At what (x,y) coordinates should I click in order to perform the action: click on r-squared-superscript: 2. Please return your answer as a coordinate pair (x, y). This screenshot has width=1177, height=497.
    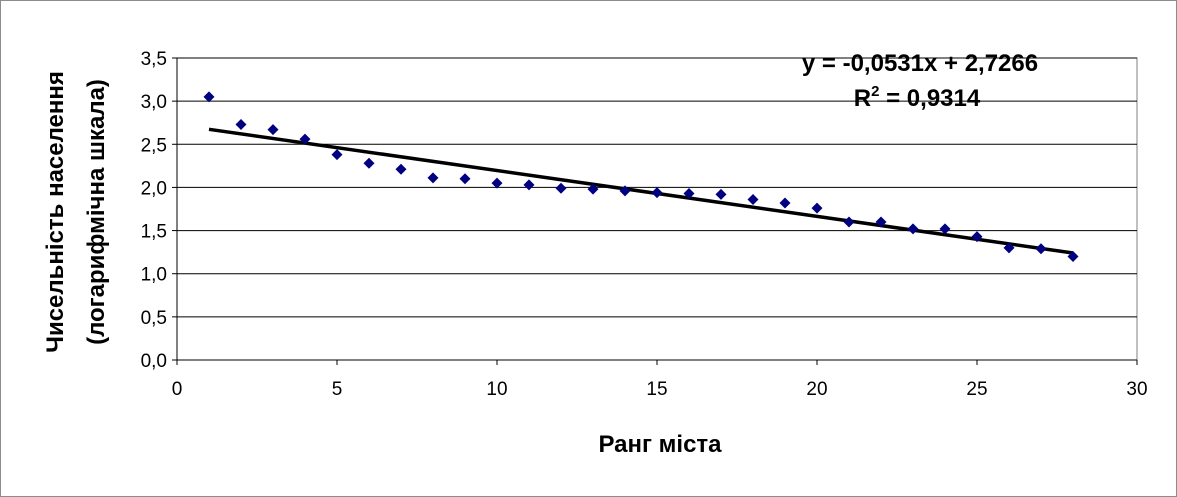
    Looking at the image, I should click on (875, 91).